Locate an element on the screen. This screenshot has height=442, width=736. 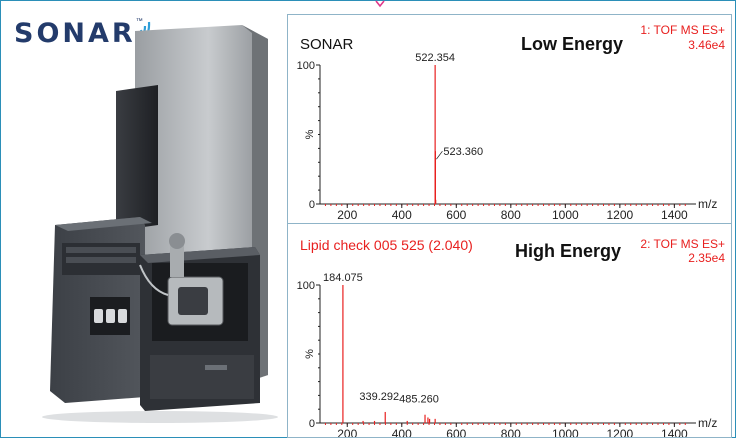
chevron-down-icon is located at coordinates (380, 4).